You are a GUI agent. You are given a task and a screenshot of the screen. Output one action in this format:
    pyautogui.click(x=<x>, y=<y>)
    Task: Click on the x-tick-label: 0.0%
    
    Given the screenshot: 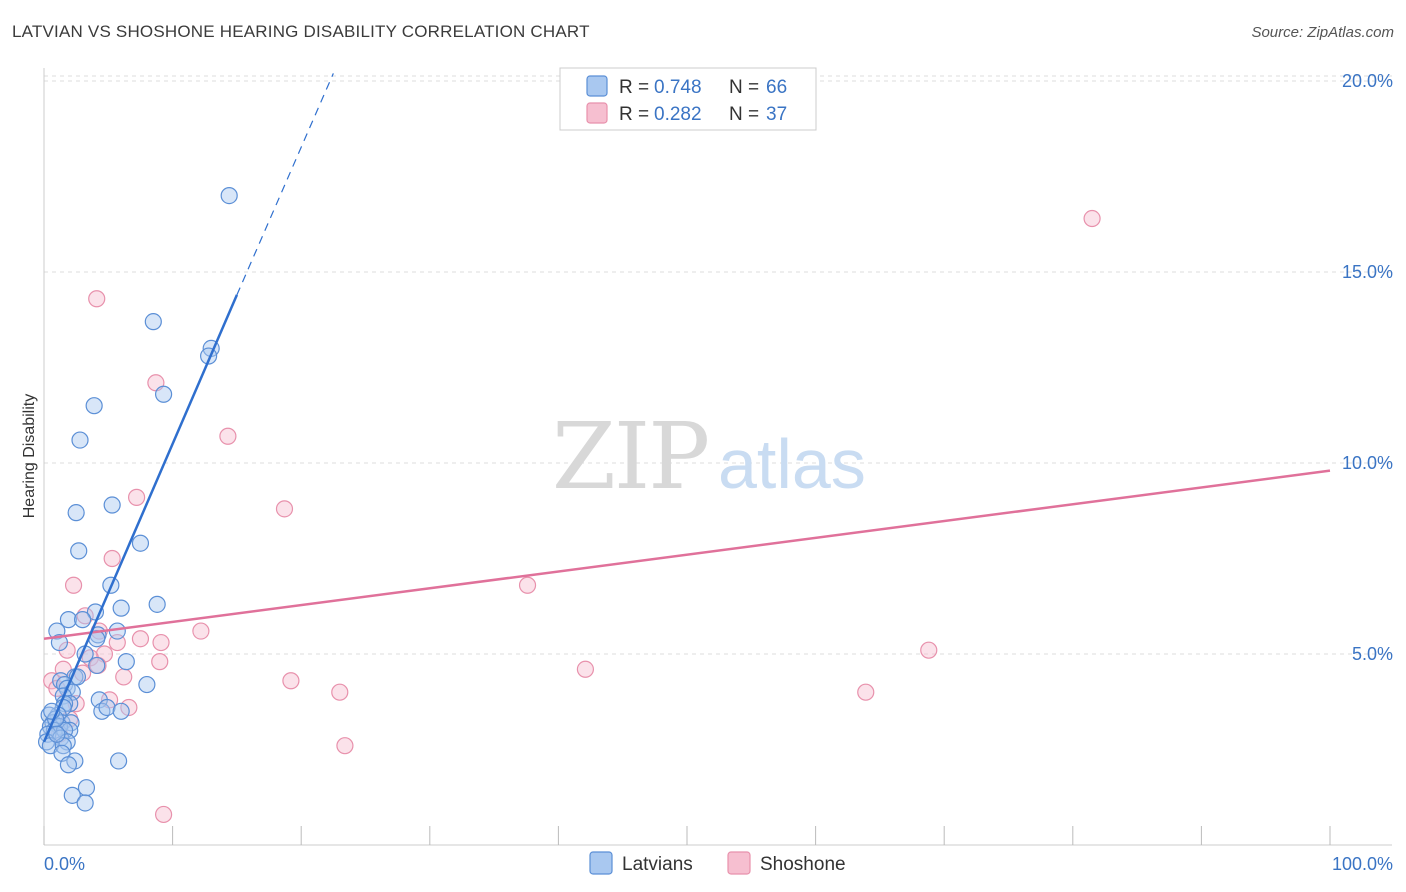 What is the action you would take?
    pyautogui.click(x=64, y=864)
    